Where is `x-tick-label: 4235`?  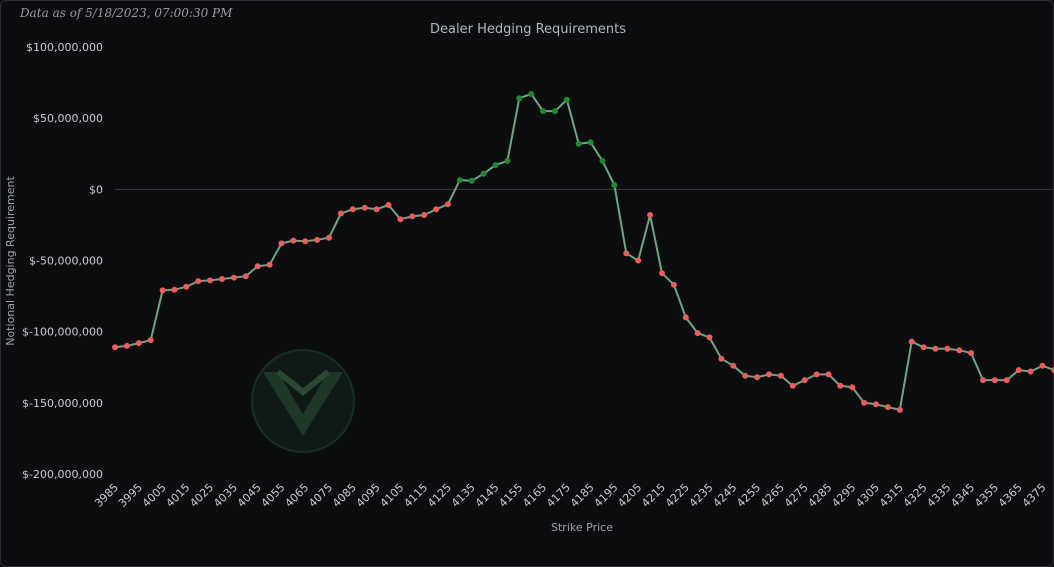 x-tick-label: 4235 is located at coordinates (701, 495).